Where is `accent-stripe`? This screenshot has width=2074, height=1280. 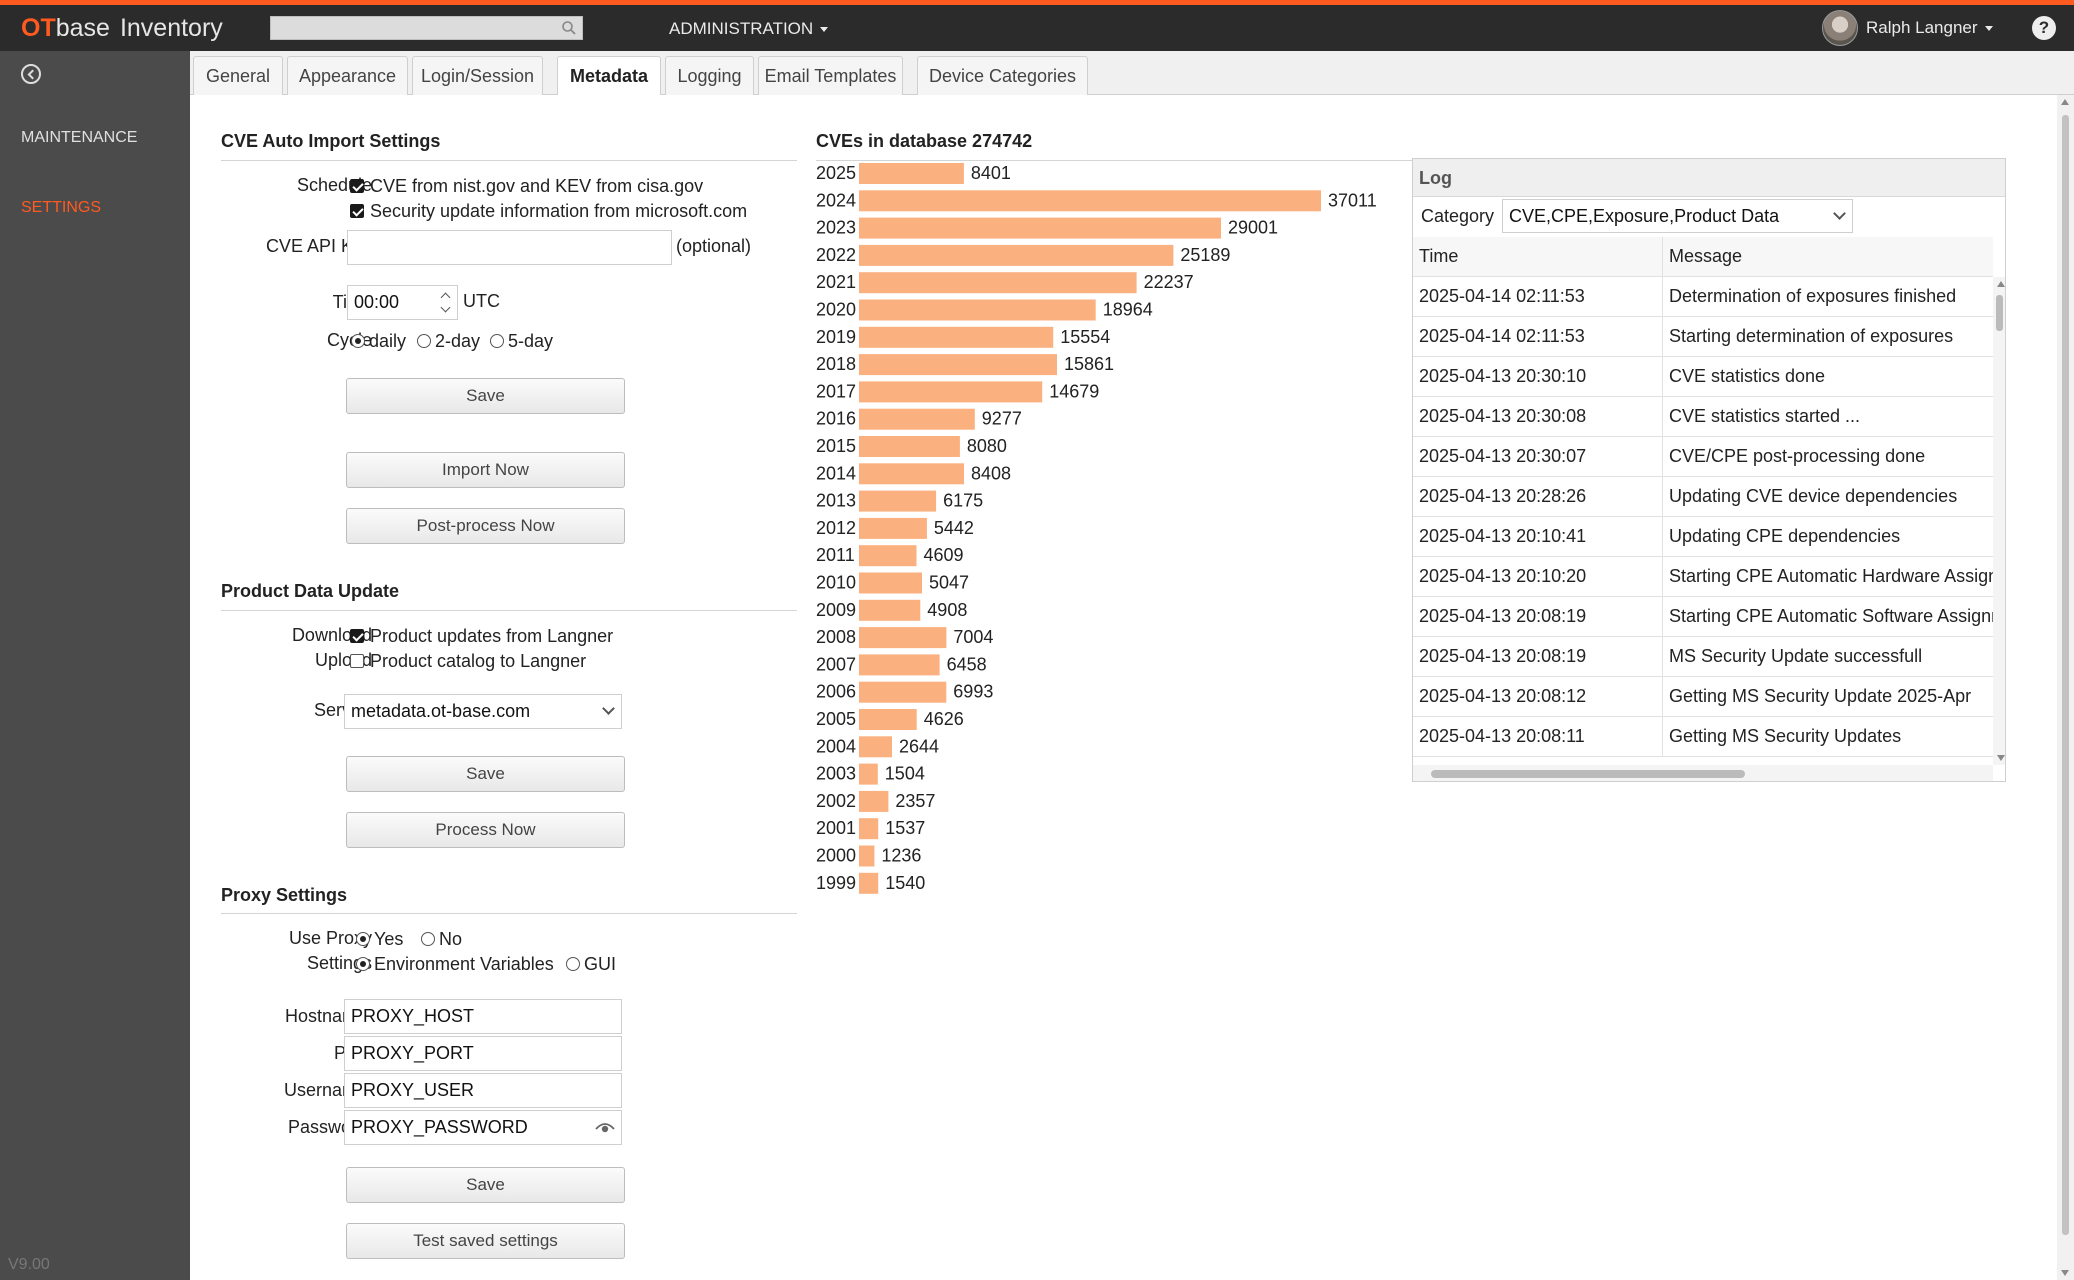 accent-stripe is located at coordinates (1037, 2).